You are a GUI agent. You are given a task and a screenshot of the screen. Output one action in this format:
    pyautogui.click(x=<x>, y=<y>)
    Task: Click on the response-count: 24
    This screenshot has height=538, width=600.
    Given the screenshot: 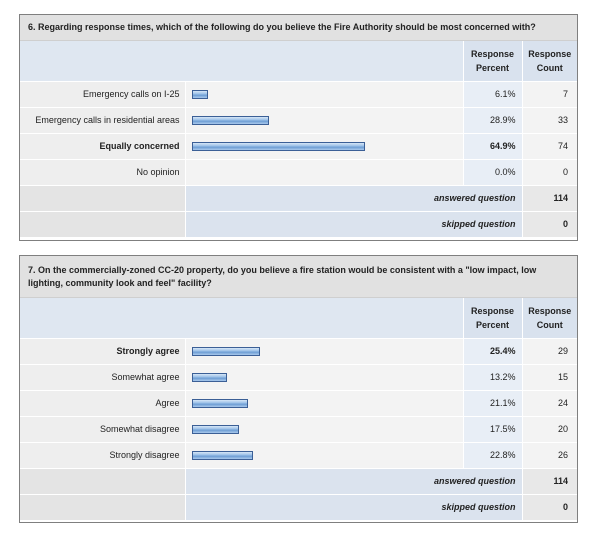 What is the action you would take?
    pyautogui.click(x=549, y=403)
    